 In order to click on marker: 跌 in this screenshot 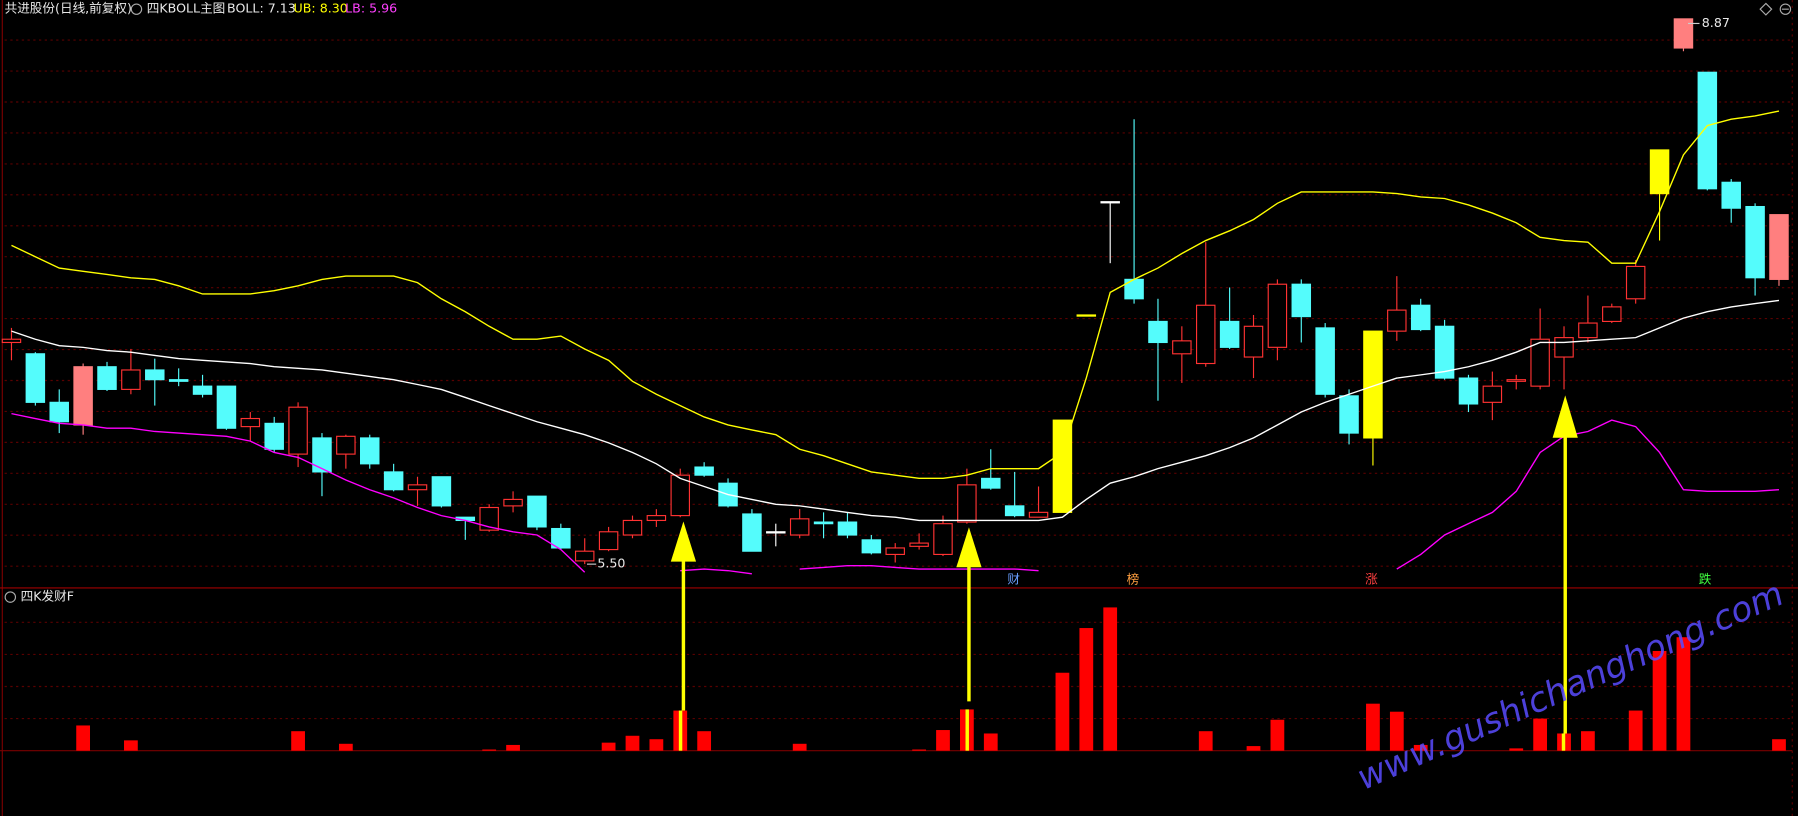, I will do `click(1705, 578)`.